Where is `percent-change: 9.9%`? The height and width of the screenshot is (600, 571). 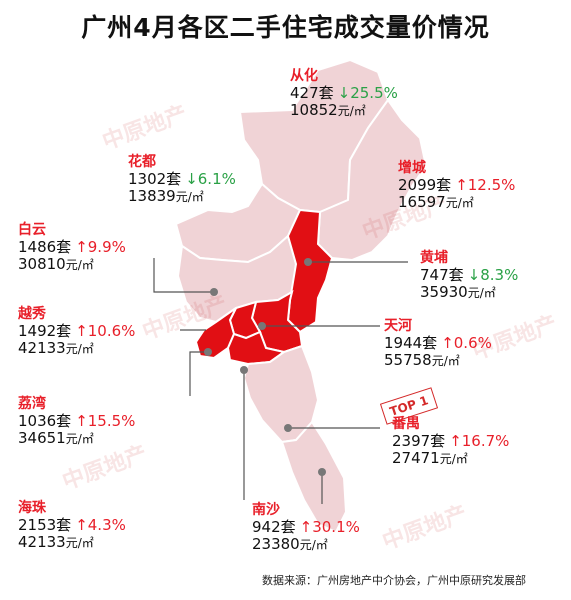
percent-change: 9.9% is located at coordinates (106, 247).